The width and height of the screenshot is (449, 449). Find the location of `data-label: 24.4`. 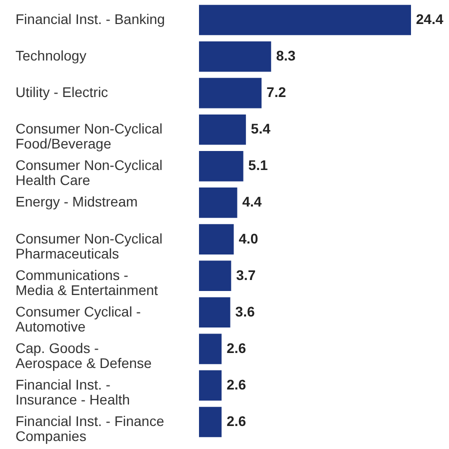

data-label: 24.4 is located at coordinates (430, 18).